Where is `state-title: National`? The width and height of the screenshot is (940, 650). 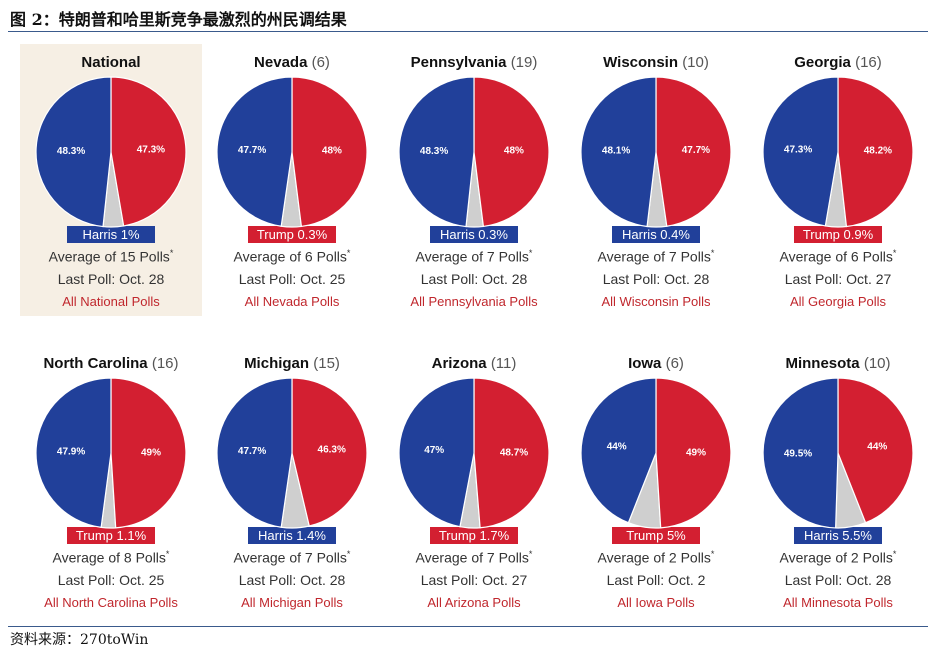 state-title: National is located at coordinates (111, 62).